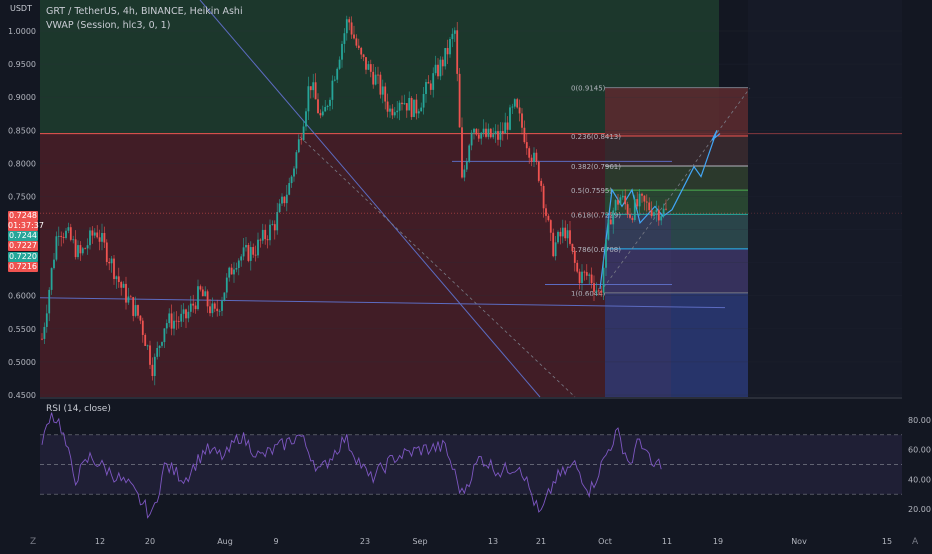 The height and width of the screenshot is (554, 932). What do you see at coordinates (541, 541) in the screenshot?
I see `time-tick-label: 21` at bounding box center [541, 541].